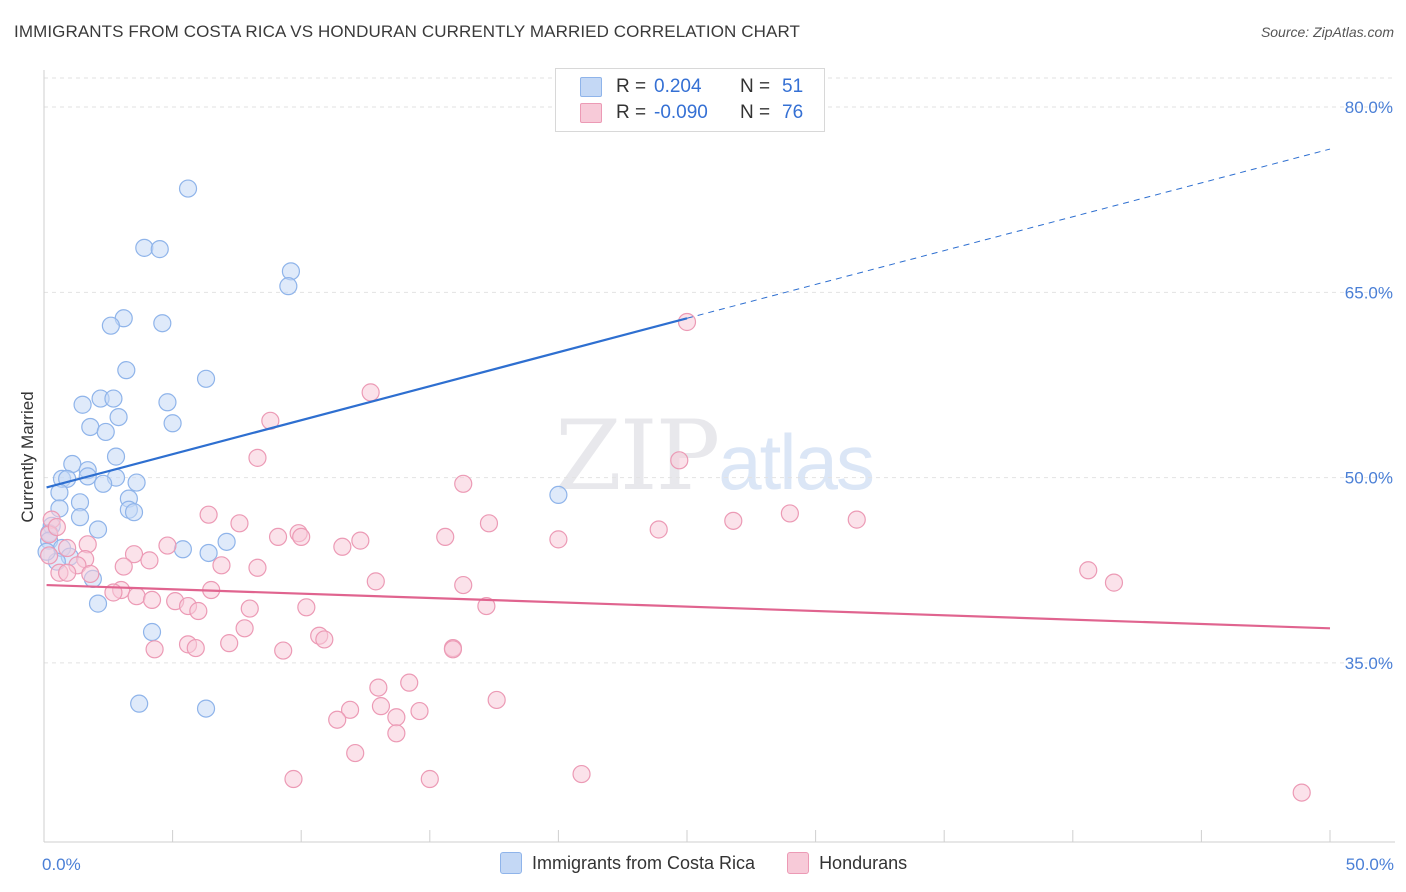  I want to click on legend-r-value: -0.090, so click(681, 112).